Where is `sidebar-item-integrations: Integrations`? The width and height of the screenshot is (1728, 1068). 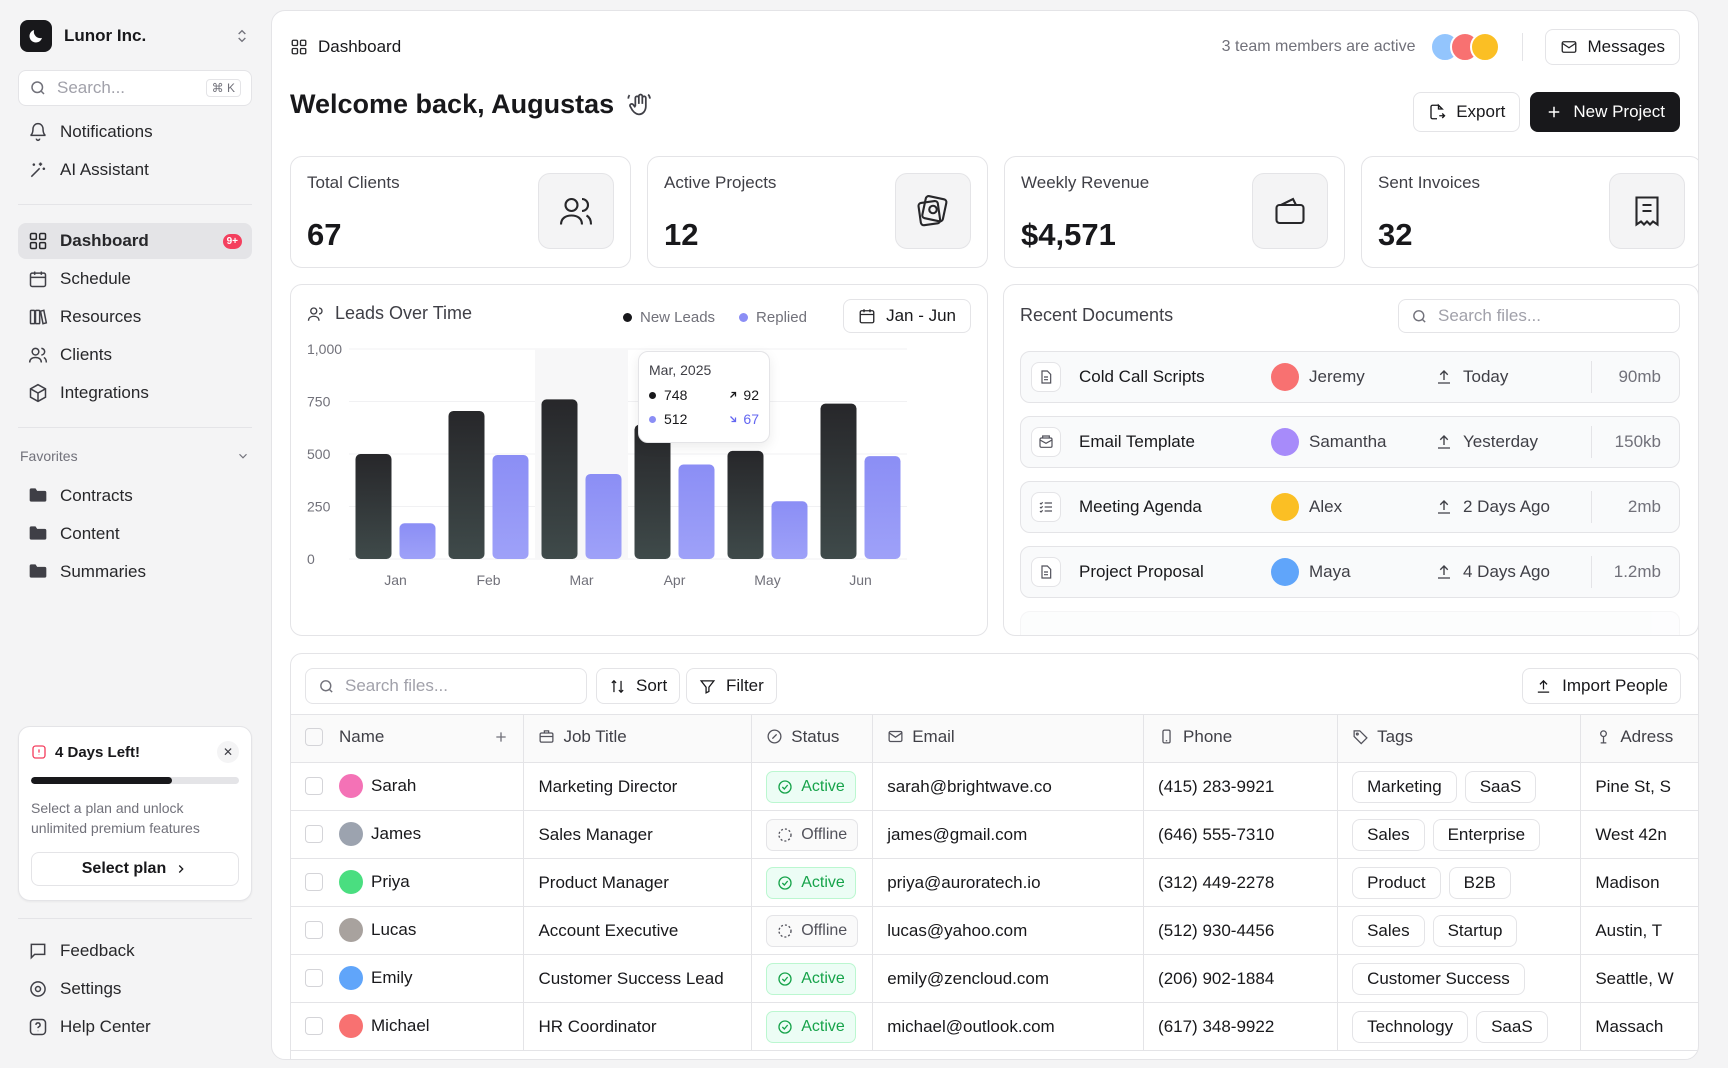 sidebar-item-integrations: Integrations is located at coordinates (135, 393).